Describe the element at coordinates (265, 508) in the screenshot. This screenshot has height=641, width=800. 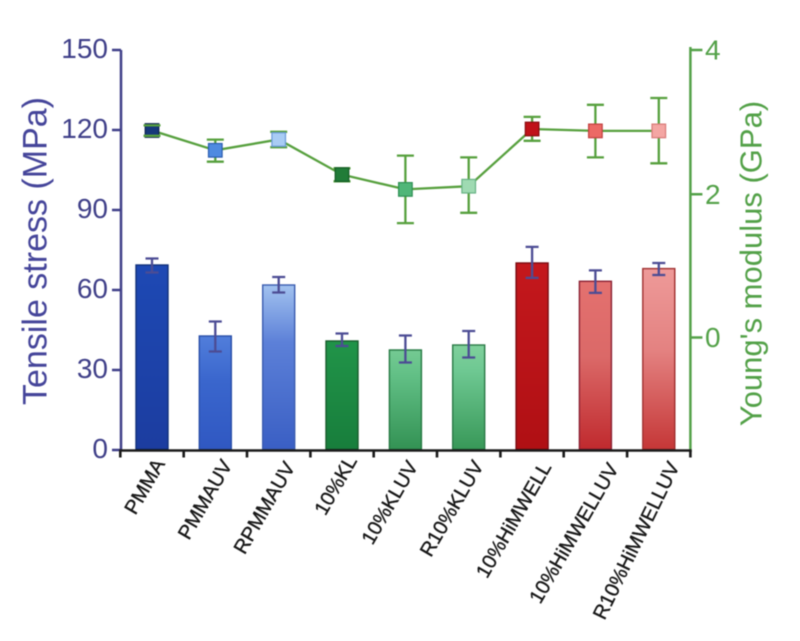
I see `svg-text: RPMMAUV` at that location.